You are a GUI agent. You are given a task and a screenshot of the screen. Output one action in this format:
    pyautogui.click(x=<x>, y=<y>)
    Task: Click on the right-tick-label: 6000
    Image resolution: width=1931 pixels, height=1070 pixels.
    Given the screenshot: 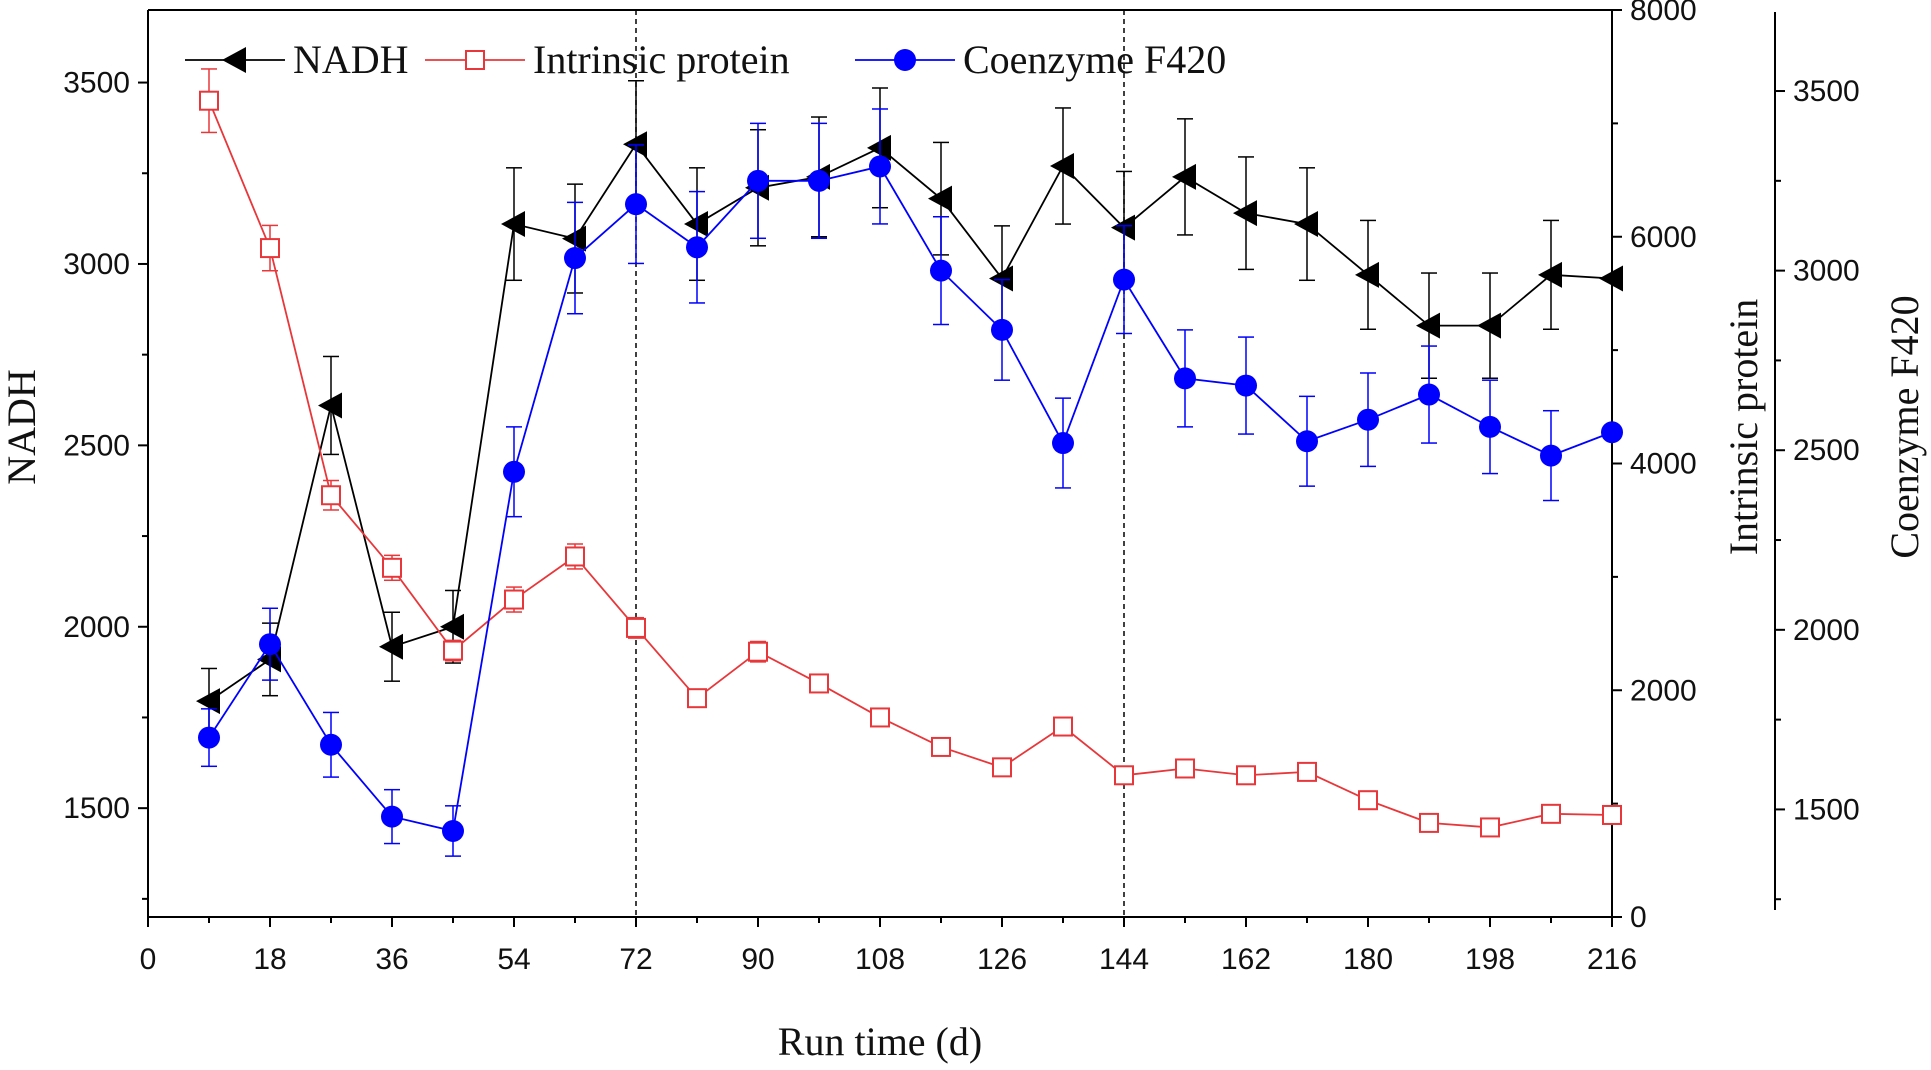 What is the action you would take?
    pyautogui.click(x=1663, y=237)
    